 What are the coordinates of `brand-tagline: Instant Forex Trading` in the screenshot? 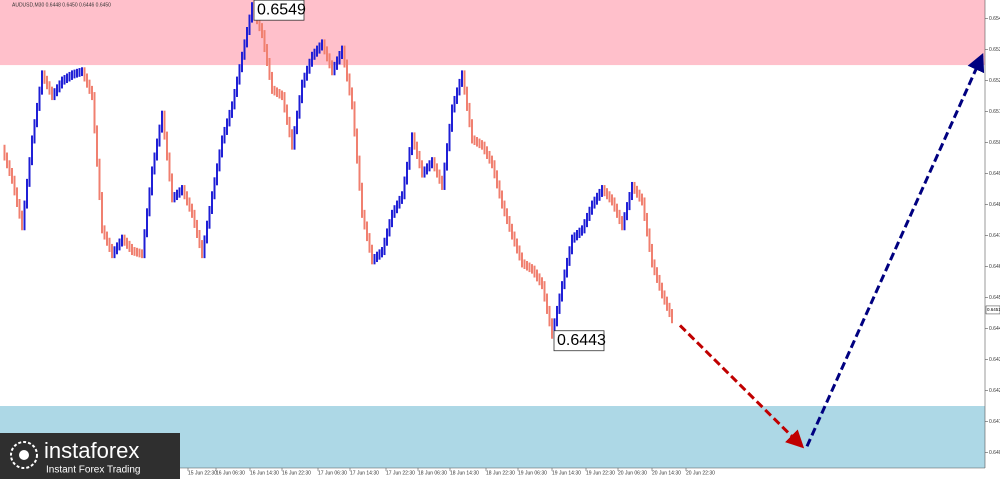 It's located at (93, 470).